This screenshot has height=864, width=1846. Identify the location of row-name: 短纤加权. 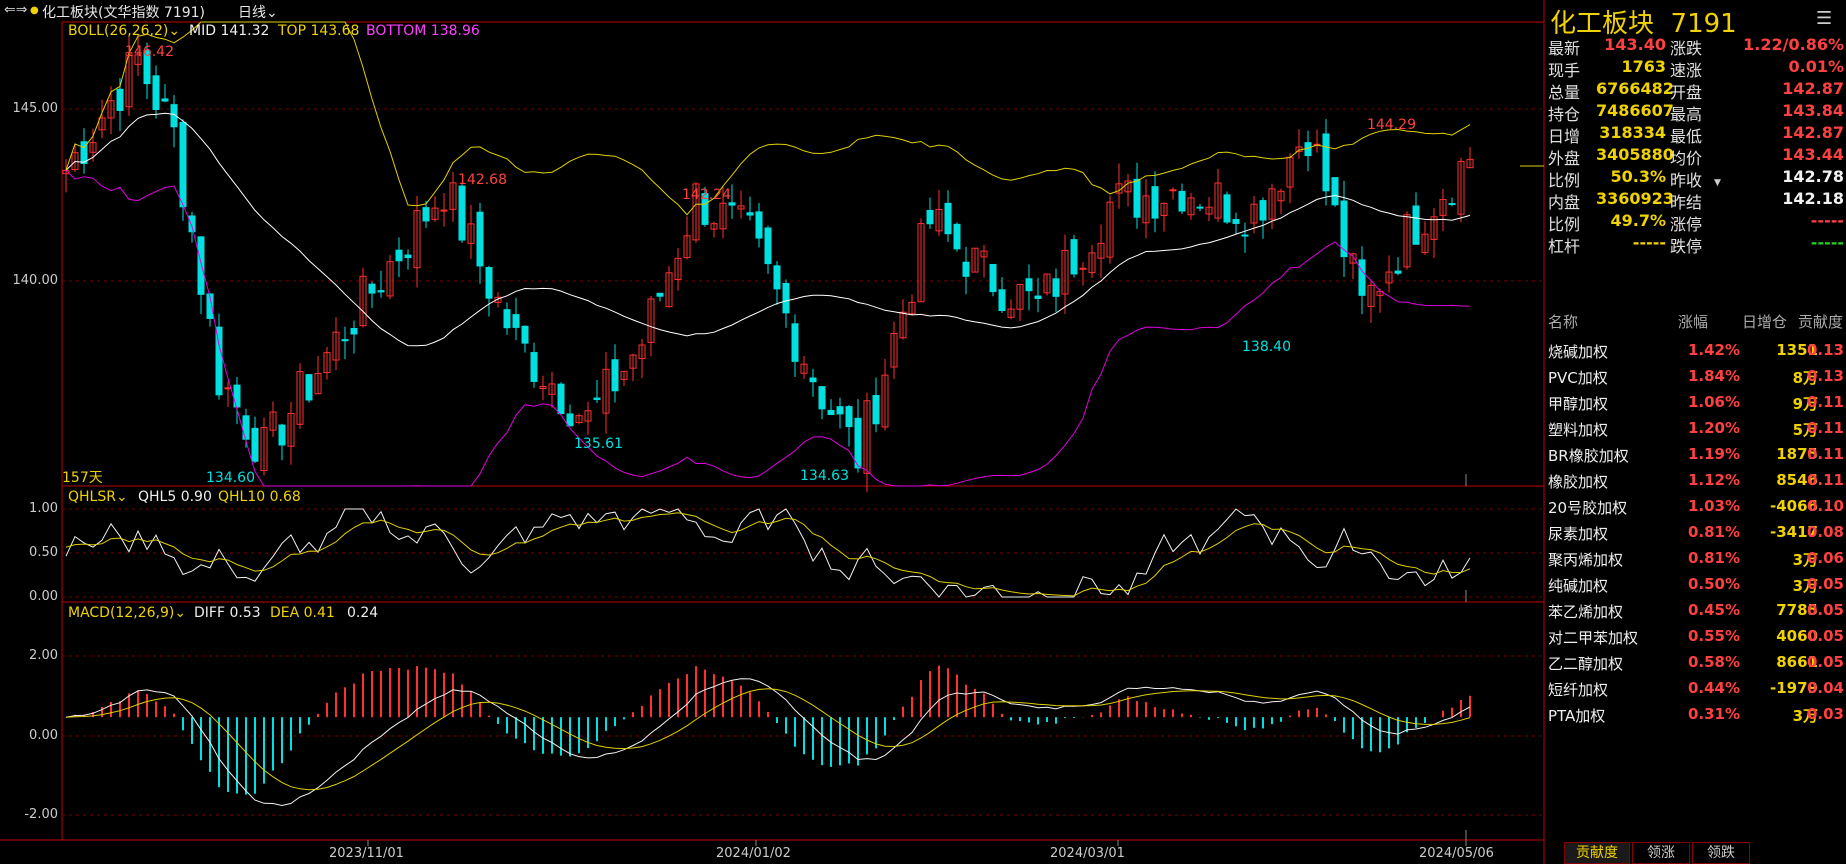
(1578, 690).